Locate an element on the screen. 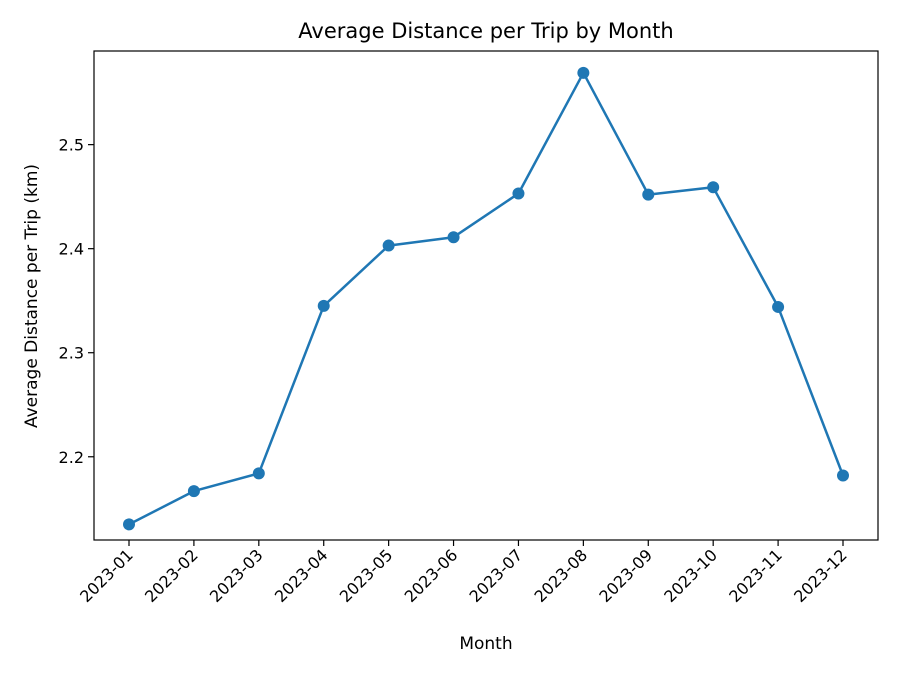 The height and width of the screenshot is (675, 900). x-axis-label: Month is located at coordinates (485, 644).